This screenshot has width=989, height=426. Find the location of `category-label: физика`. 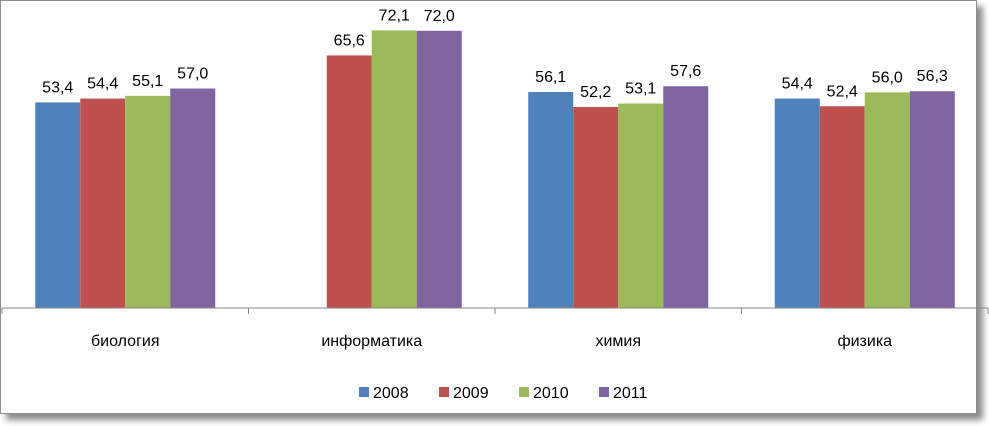

category-label: физика is located at coordinates (864, 341).